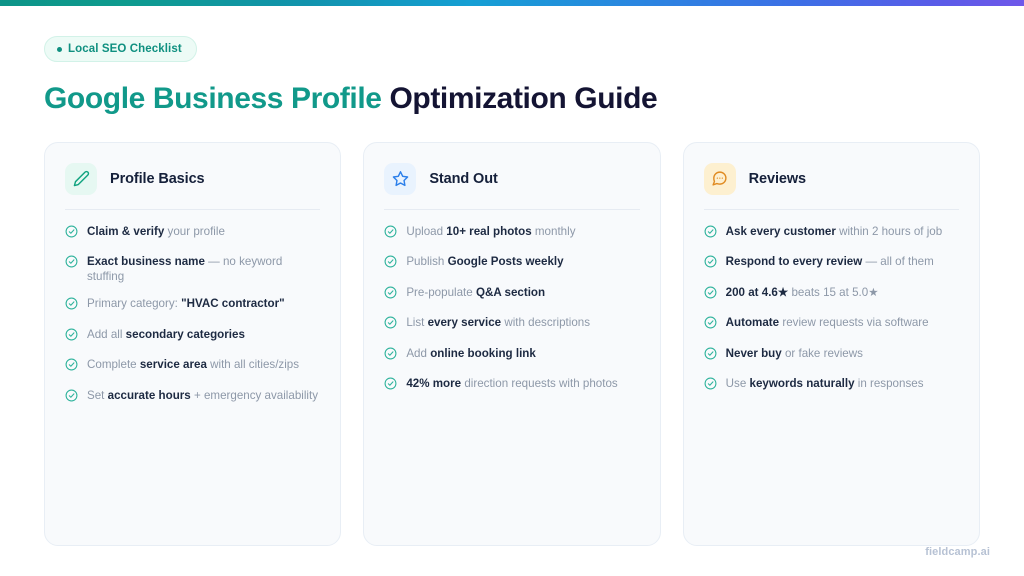  I want to click on list-item-text: 42% more direction requests with photos, so click(512, 384).